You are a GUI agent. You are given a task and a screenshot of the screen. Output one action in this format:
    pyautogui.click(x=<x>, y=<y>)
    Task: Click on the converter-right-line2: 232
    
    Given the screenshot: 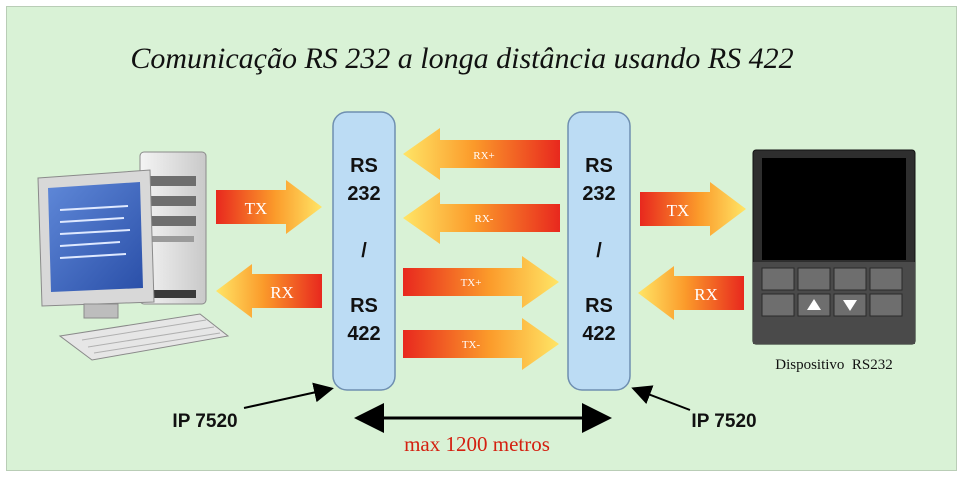 What is the action you would take?
    pyautogui.click(x=598, y=194)
    